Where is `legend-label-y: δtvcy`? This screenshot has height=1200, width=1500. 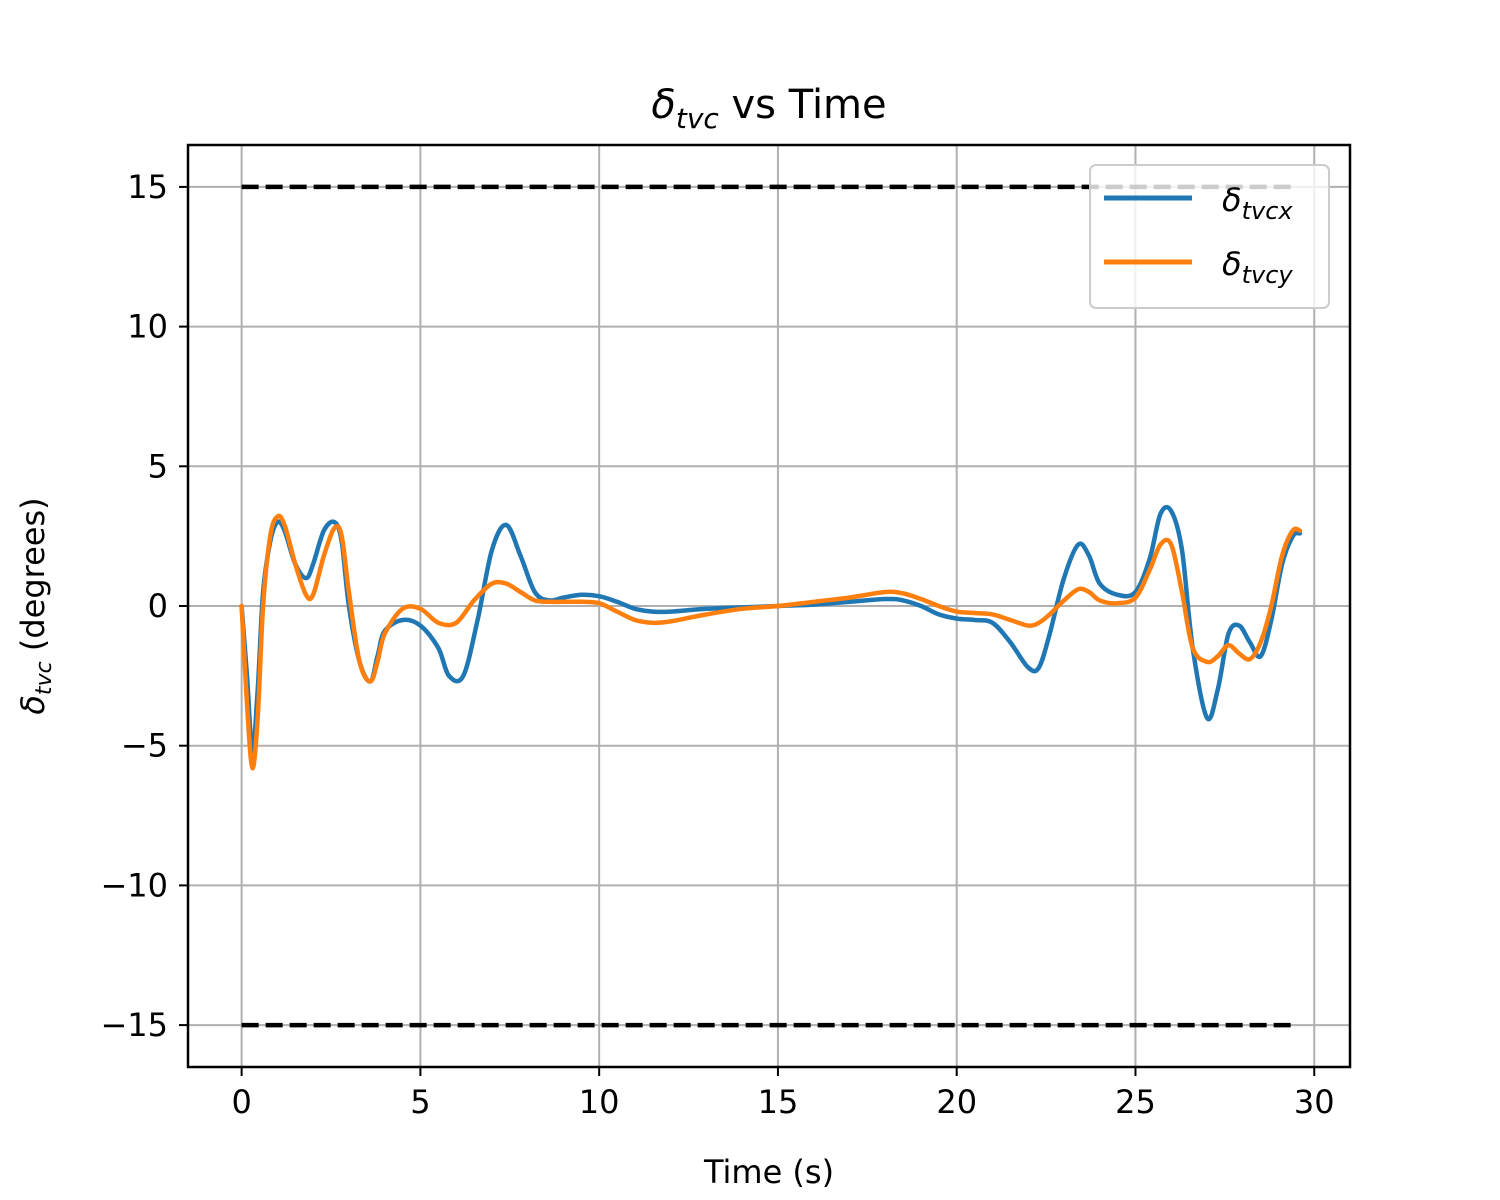 legend-label-y: δtvcy is located at coordinates (1257, 267).